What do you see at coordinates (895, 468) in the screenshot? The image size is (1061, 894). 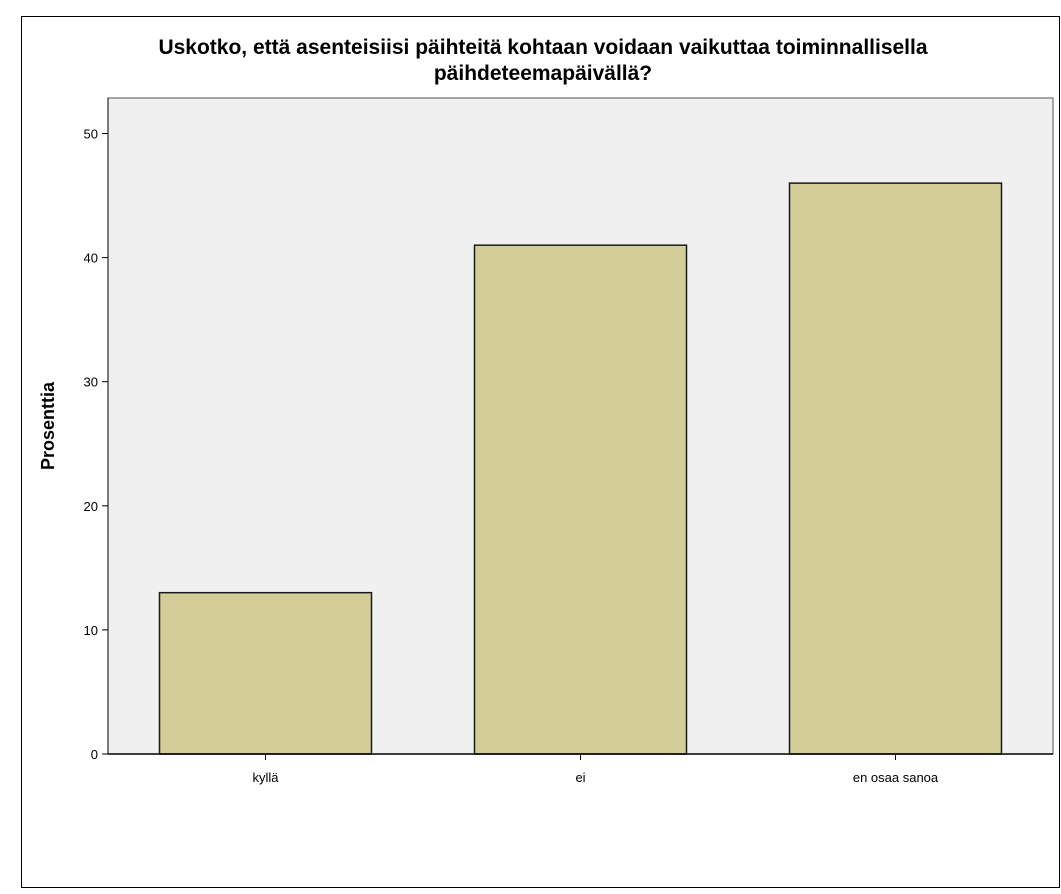 I see `bar-en-osaa-sanoa` at bounding box center [895, 468].